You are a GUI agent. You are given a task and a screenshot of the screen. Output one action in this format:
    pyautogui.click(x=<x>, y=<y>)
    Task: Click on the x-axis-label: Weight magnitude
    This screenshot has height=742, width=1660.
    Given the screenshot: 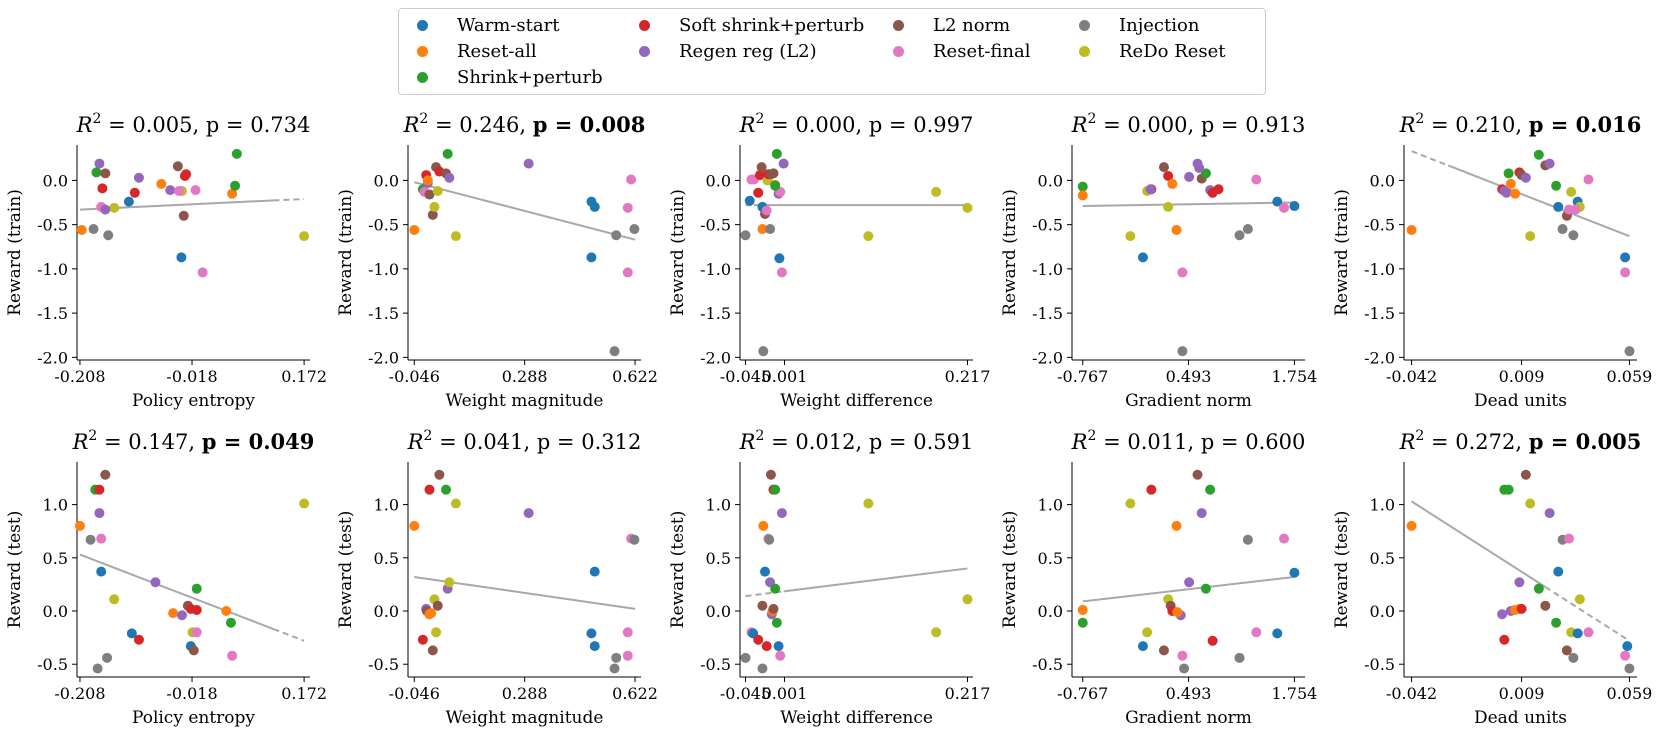 What is the action you would take?
    pyautogui.click(x=525, y=718)
    